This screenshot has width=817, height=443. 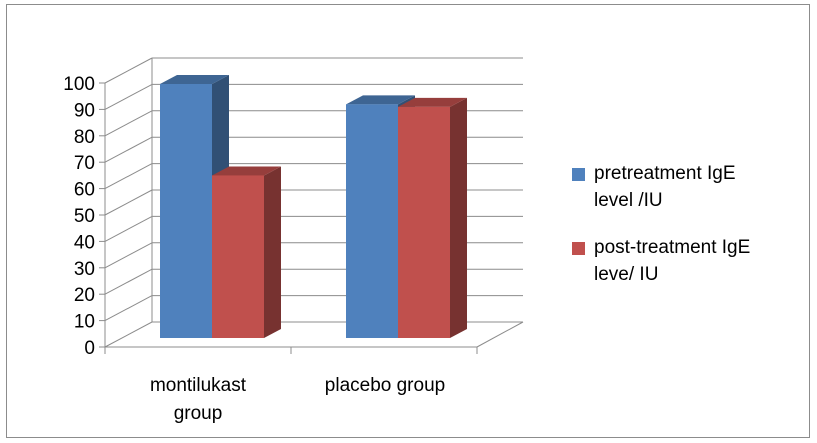 I want to click on legend-label: level /IU, so click(x=628, y=200).